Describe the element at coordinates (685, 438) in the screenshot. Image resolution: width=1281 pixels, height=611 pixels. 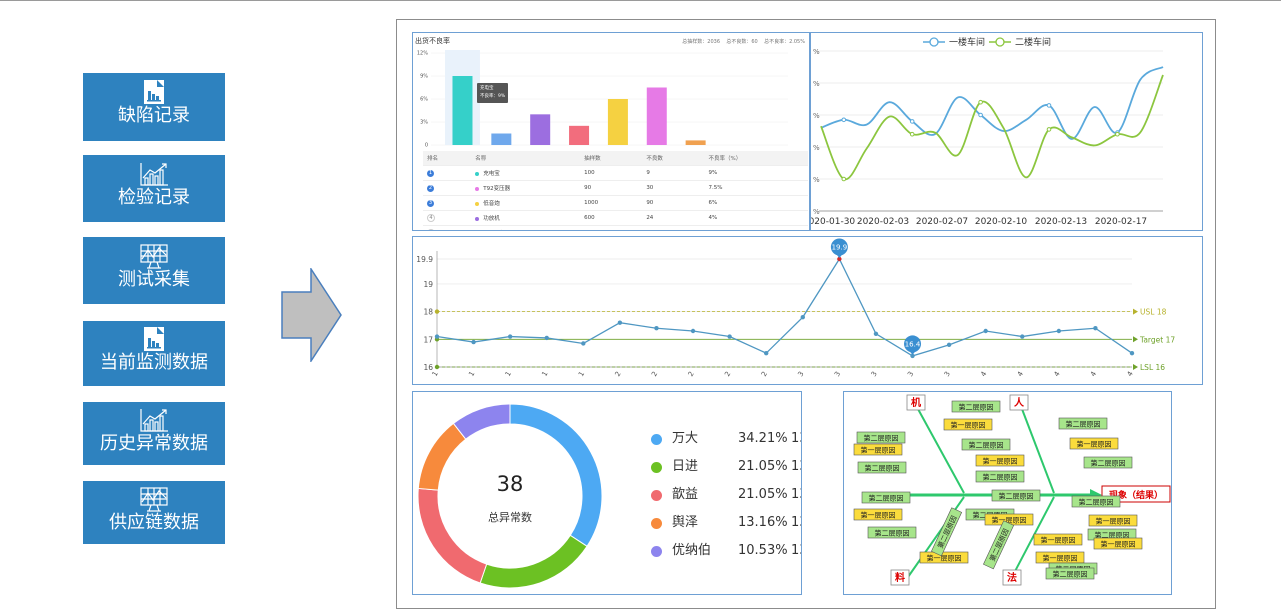
I see `legend-name: 万大` at that location.